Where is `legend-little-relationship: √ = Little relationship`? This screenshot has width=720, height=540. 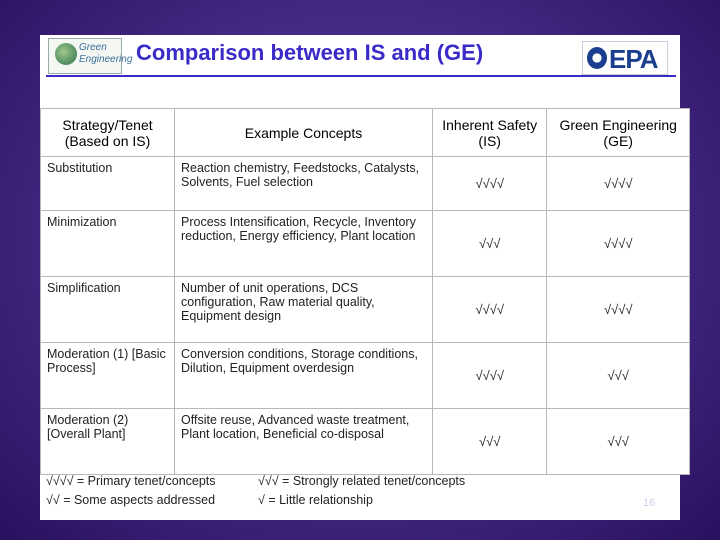 legend-little-relationship: √ = Little relationship is located at coordinates (315, 500).